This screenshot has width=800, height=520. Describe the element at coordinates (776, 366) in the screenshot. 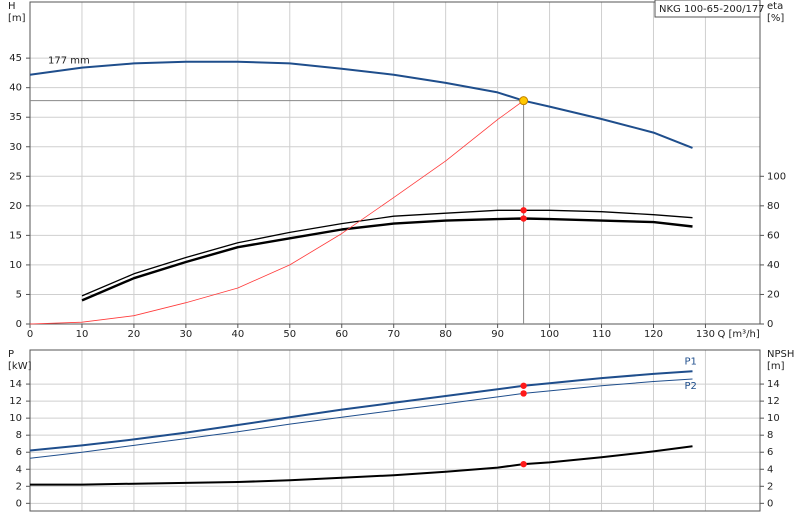

I see `y2-axis-label: [m]` at that location.